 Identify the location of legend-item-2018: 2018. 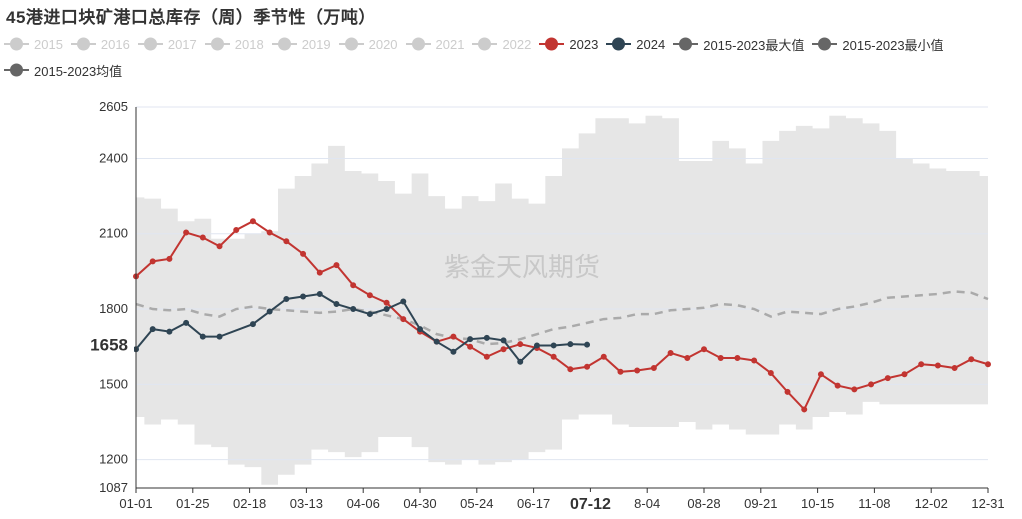
(234, 44).